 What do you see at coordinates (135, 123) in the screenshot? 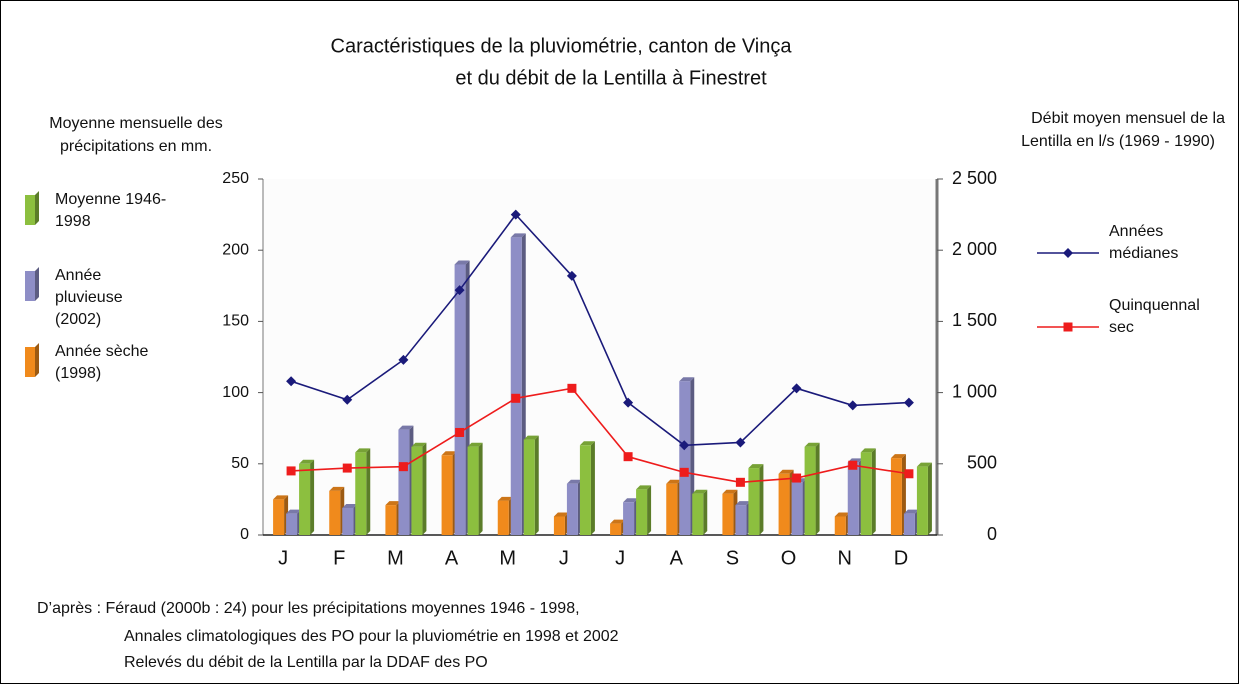
I see `y-axis-label: Moyenne mensuelle des` at bounding box center [135, 123].